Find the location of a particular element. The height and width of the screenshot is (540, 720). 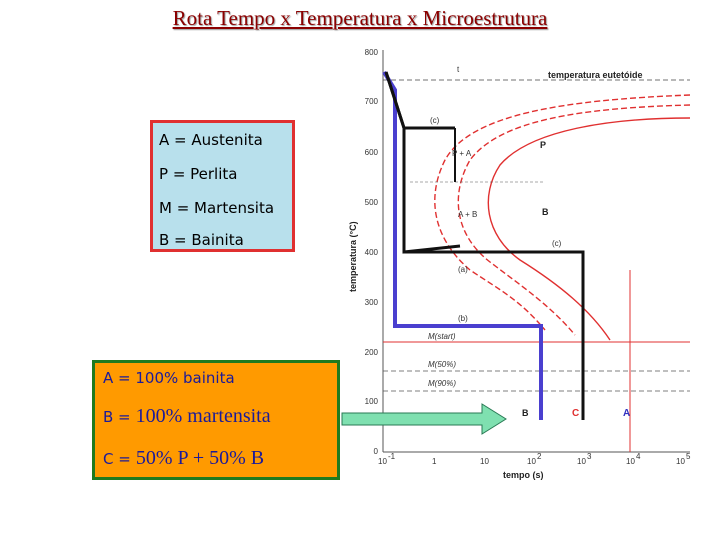

legend-austenita: A = Austenita is located at coordinates (211, 140).